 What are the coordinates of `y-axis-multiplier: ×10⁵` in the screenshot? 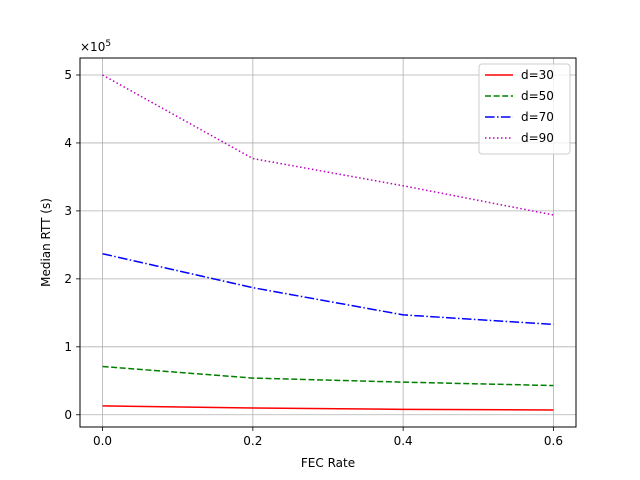 It's located at (95, 46).